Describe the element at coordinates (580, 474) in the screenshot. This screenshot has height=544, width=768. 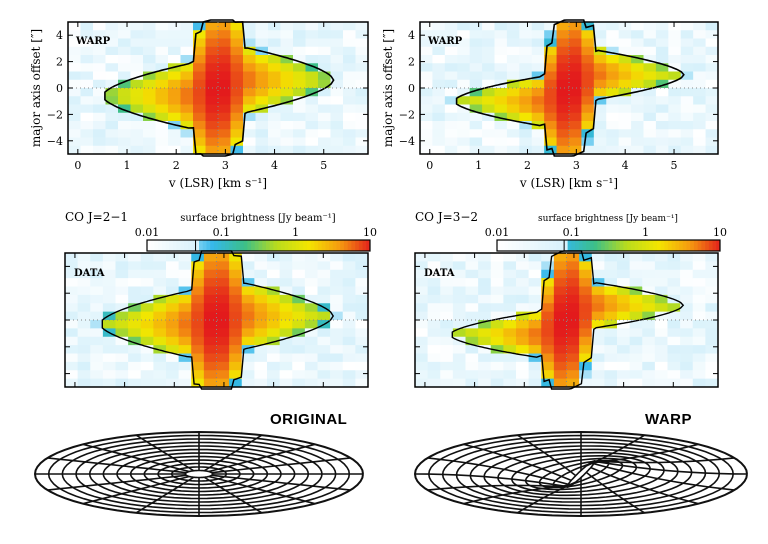
I see `disk-diagram-warp` at that location.